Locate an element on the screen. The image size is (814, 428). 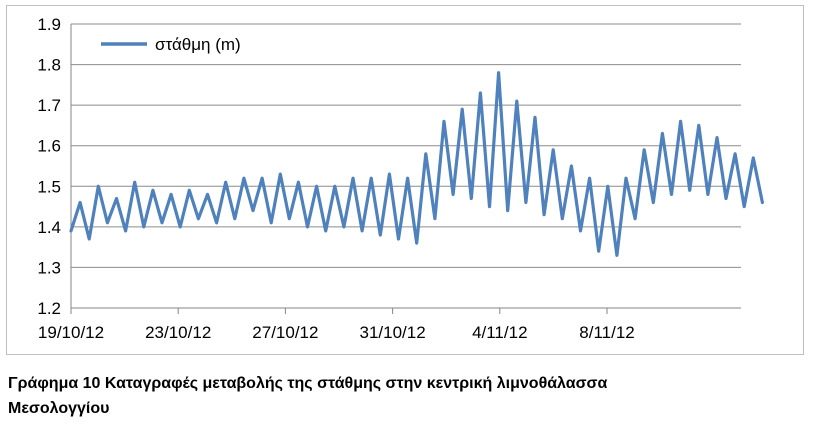
x-tick-label: 31/10/12 is located at coordinates (393, 332).